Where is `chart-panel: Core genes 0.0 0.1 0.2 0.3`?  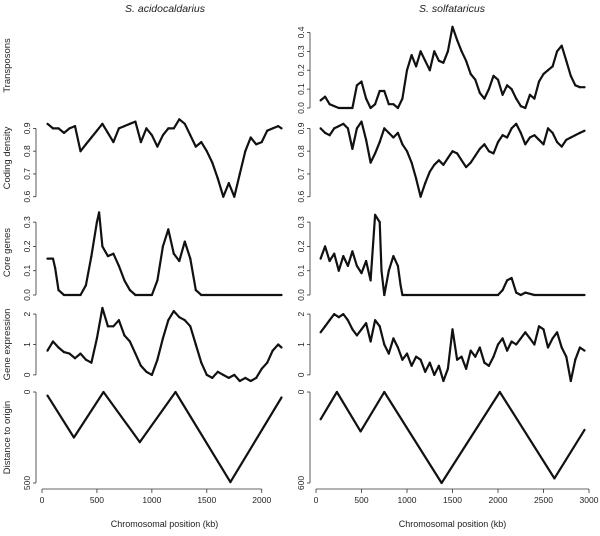 chart-panel: Core genes 0.0 0.1 0.2 0.3 is located at coordinates (142, 256).